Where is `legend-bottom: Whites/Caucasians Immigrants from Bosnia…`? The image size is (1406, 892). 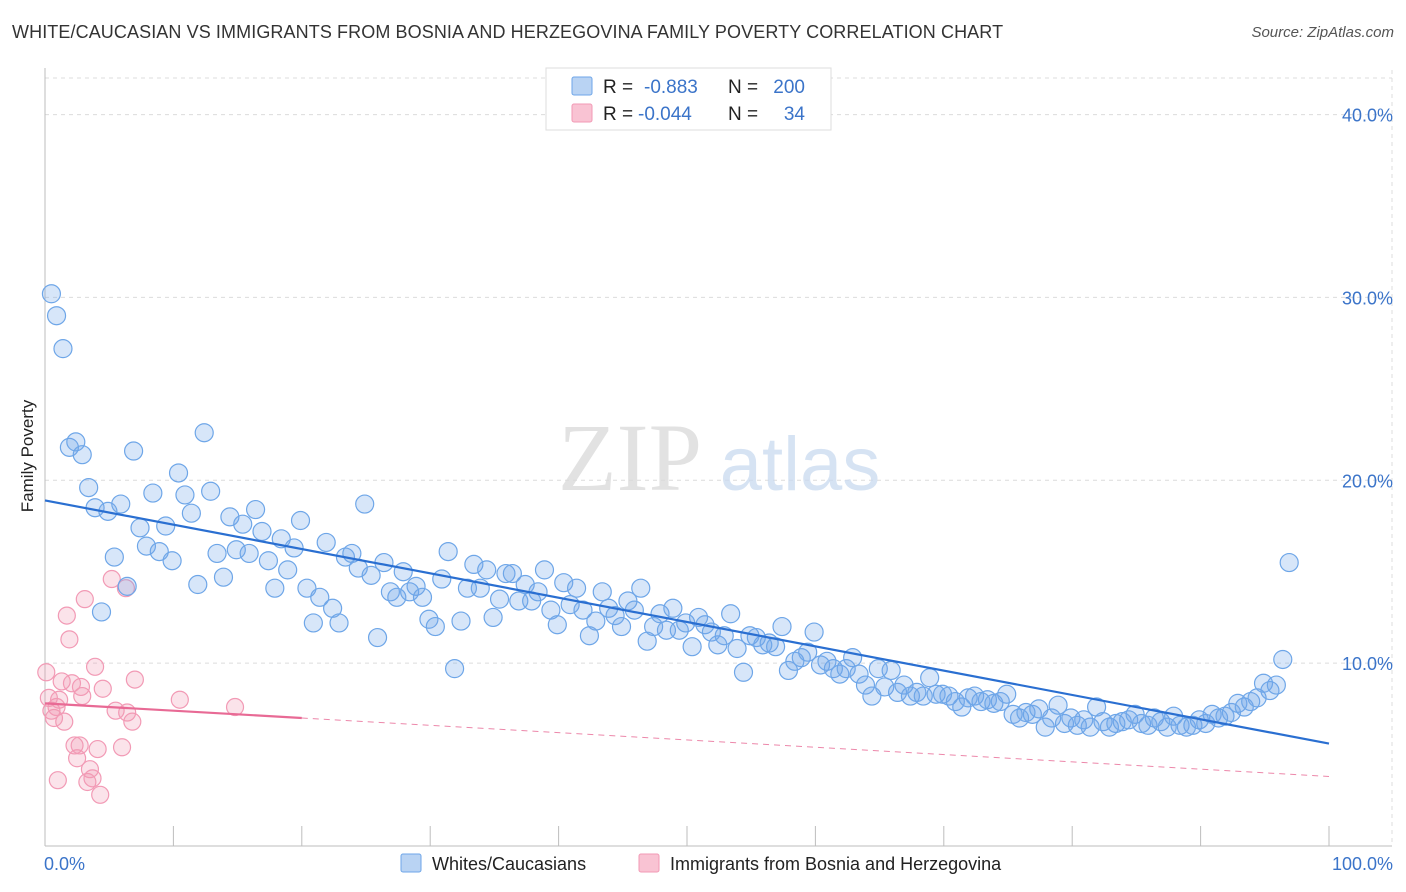
legend-bottom: Whites/Caucasians Immigrants from Bosnia… is located at coordinates (701, 863).